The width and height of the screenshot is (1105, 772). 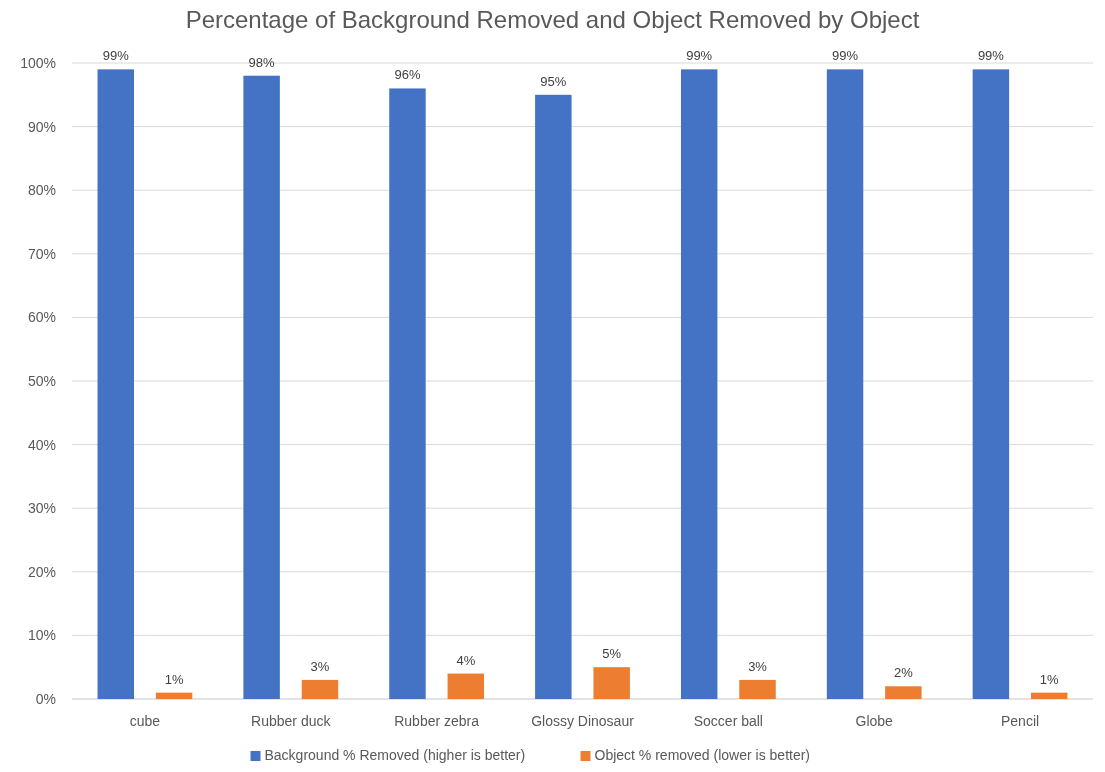 What do you see at coordinates (1020, 721) in the screenshot?
I see `x-tick-label: Pencil` at bounding box center [1020, 721].